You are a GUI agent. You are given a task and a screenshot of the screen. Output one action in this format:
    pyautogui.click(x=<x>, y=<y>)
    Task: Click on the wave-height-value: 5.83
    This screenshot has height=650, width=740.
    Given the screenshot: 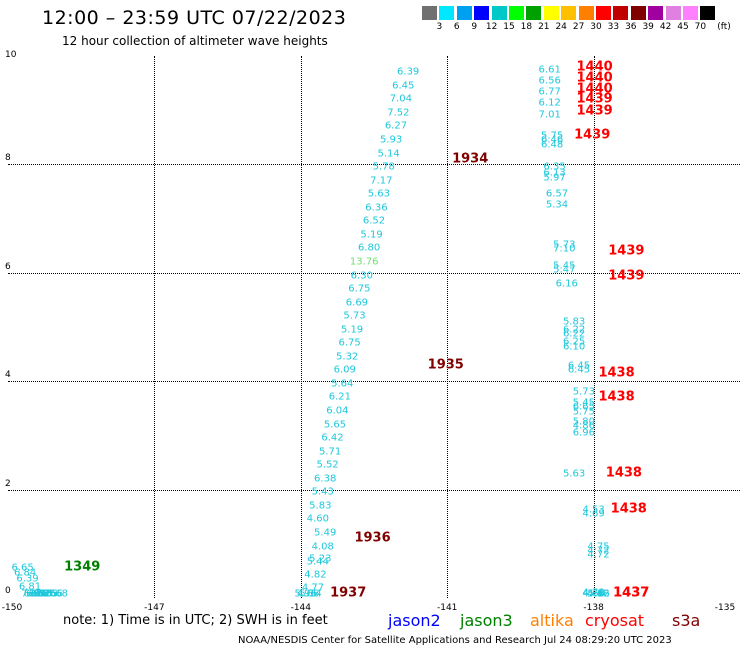 What is the action you would take?
    pyautogui.click(x=320, y=506)
    